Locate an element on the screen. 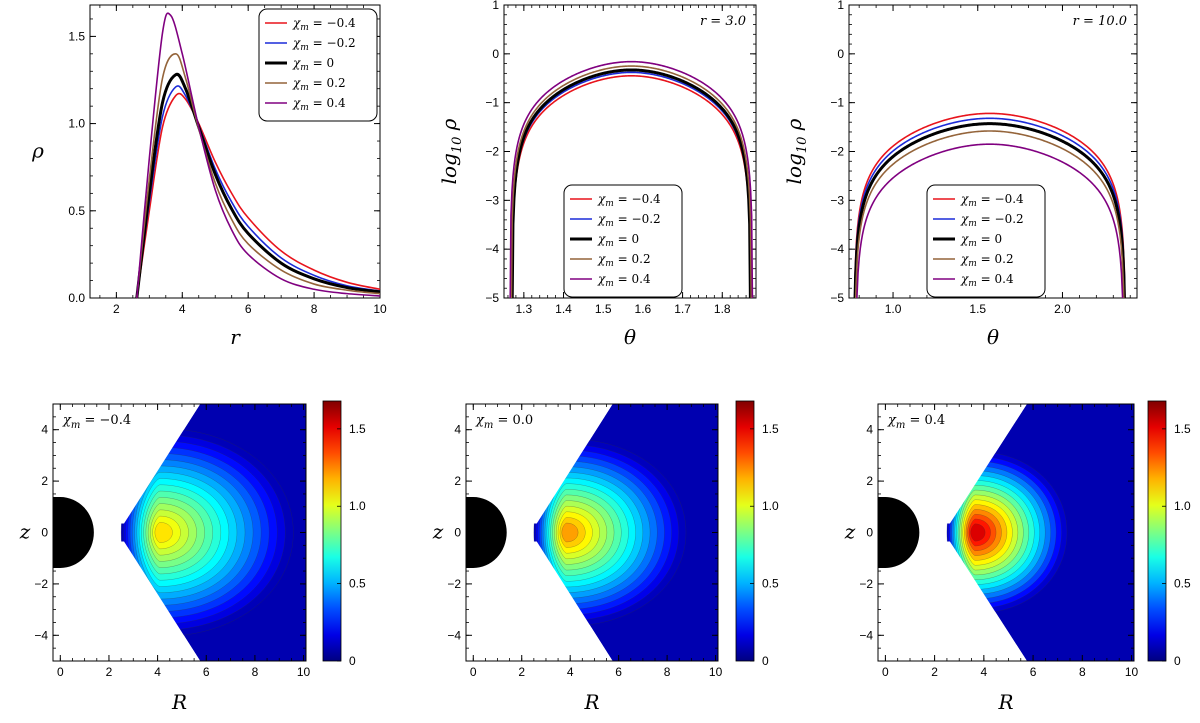 The image size is (1200, 723). x-tick-label: 1.4 is located at coordinates (563, 309).